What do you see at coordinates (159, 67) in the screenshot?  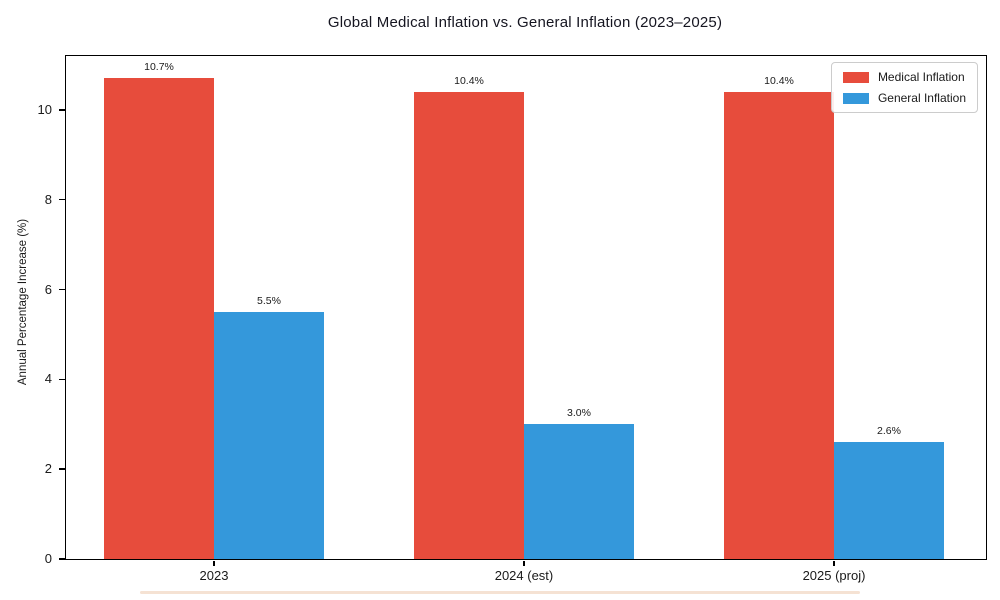 I see `bar-value-label: 10.7%` at bounding box center [159, 67].